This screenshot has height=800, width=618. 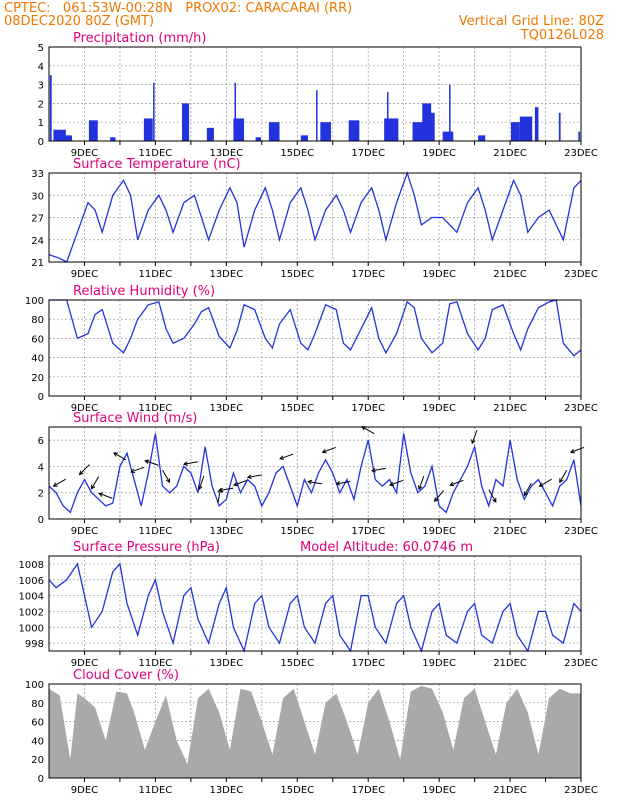 What do you see at coordinates (31, 597) in the screenshot?
I see `y-tick-label: 1004` at bounding box center [31, 597].